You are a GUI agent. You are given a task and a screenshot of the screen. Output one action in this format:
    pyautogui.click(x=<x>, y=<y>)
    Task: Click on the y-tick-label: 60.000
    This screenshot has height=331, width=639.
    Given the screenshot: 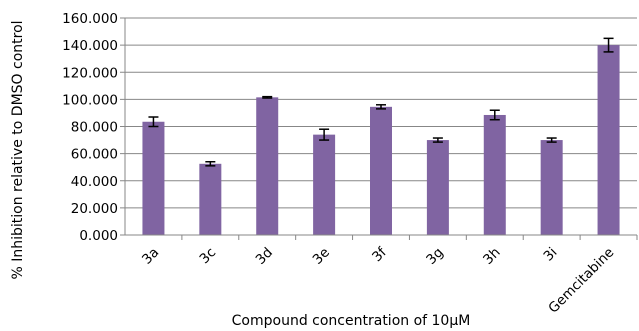 What is the action you would take?
    pyautogui.click(x=94, y=155)
    